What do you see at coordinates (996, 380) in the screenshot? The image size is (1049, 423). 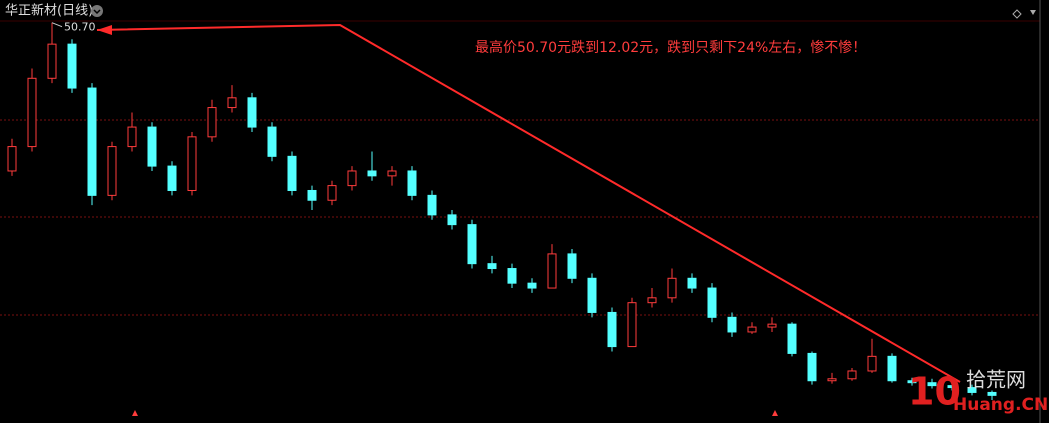 I see `watermark-name: 拾荒网` at bounding box center [996, 380].